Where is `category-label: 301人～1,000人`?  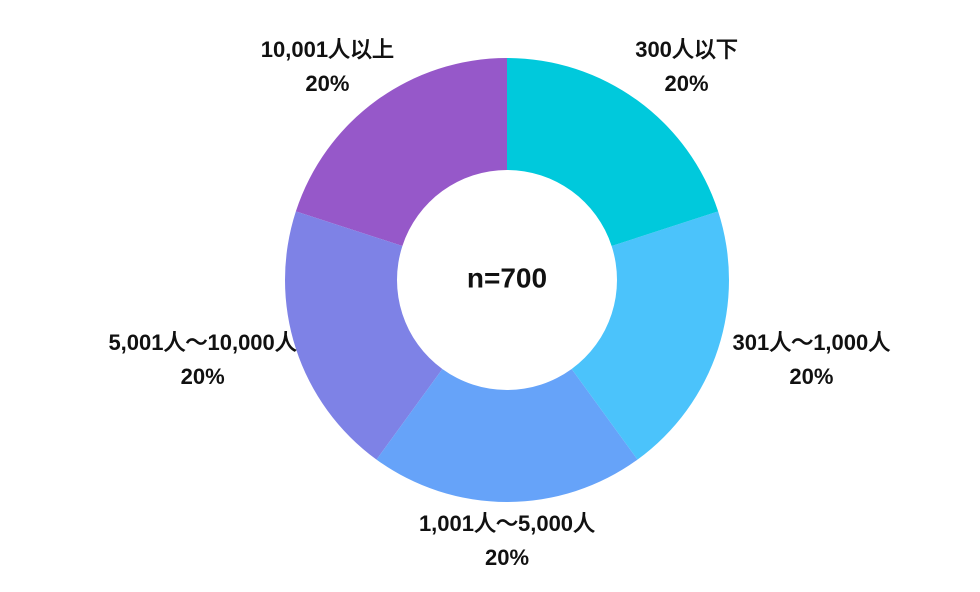
category-label: 301人～1,000人 is located at coordinates (811, 342).